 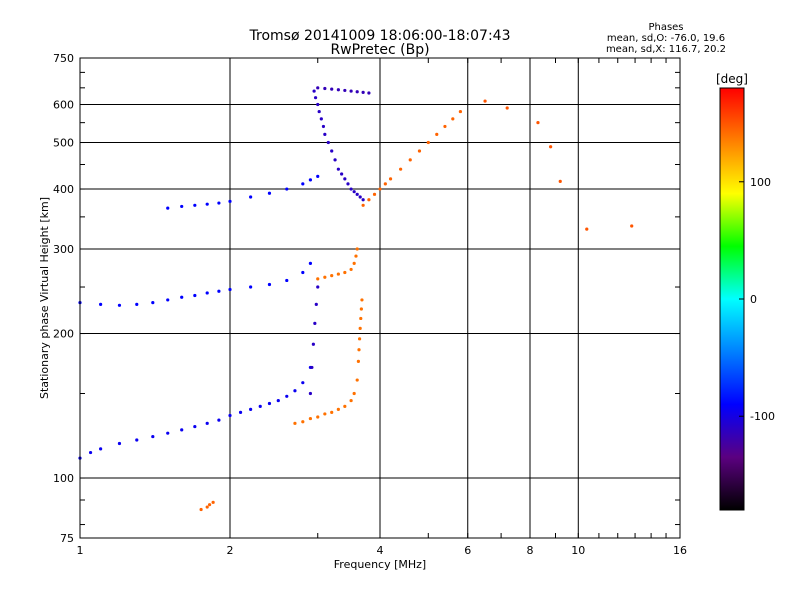 I want to click on x-tick-label: 8, so click(x=530, y=550).